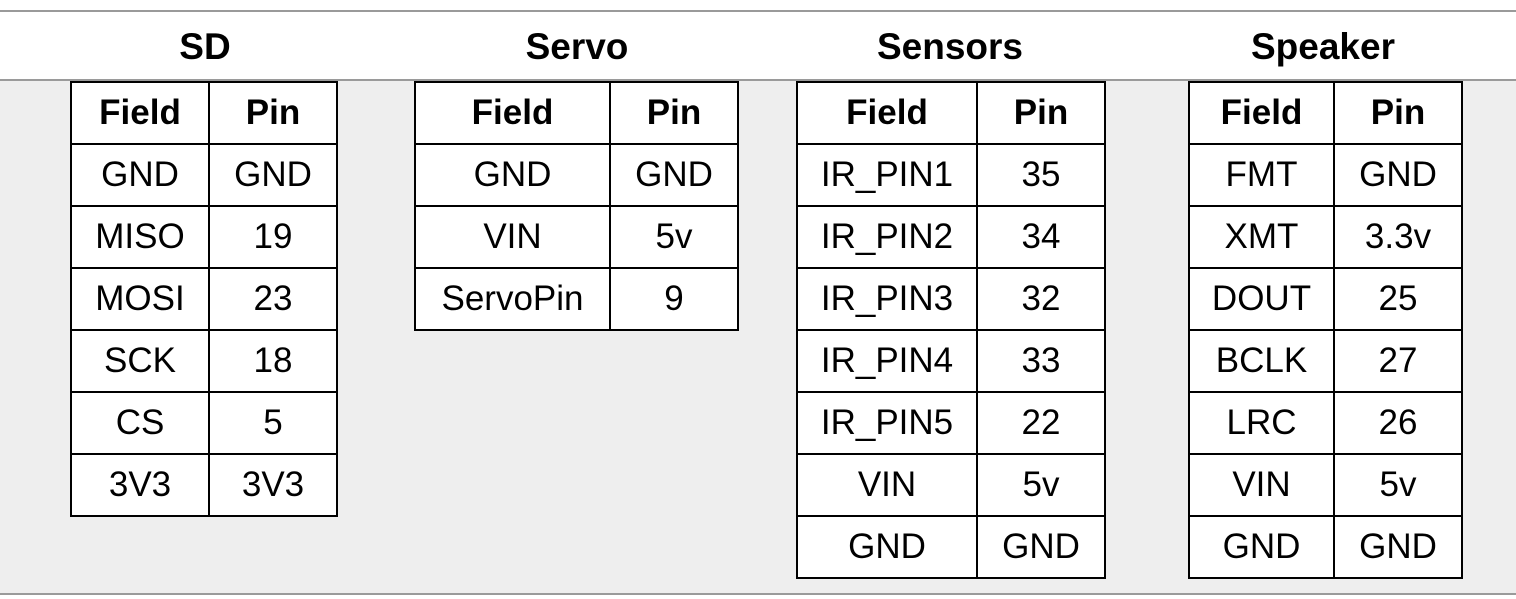 This screenshot has height=599, width=1516. I want to click on pin-cell: 19, so click(273, 237).